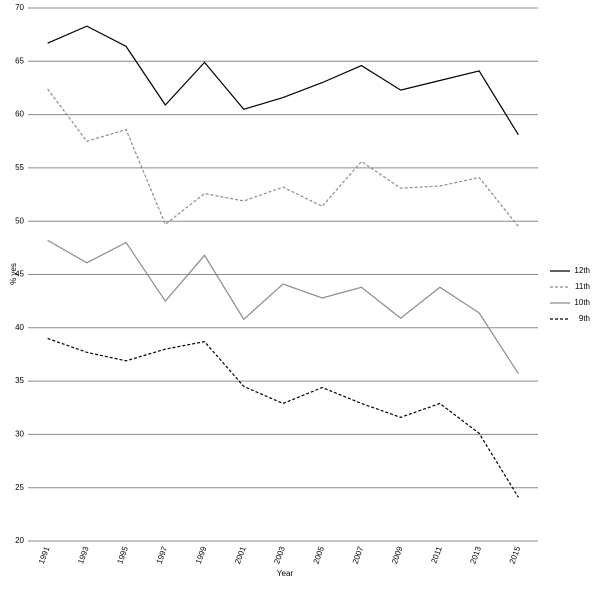  What do you see at coordinates (584, 318) in the screenshot?
I see `legend-label: 9th` at bounding box center [584, 318].